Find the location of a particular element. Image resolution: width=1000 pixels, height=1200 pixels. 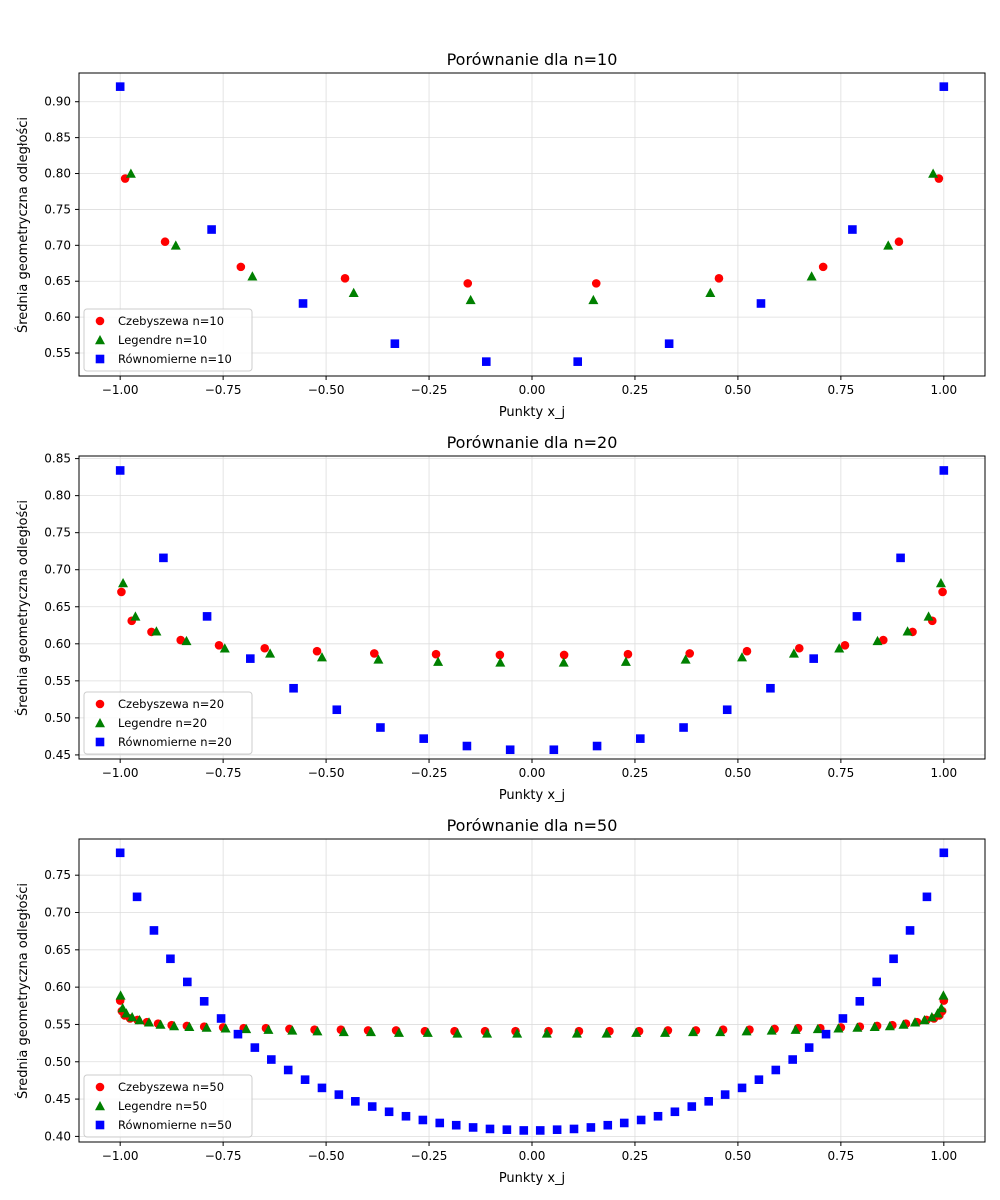

x-tick-label: 0.25 is located at coordinates (635, 390).